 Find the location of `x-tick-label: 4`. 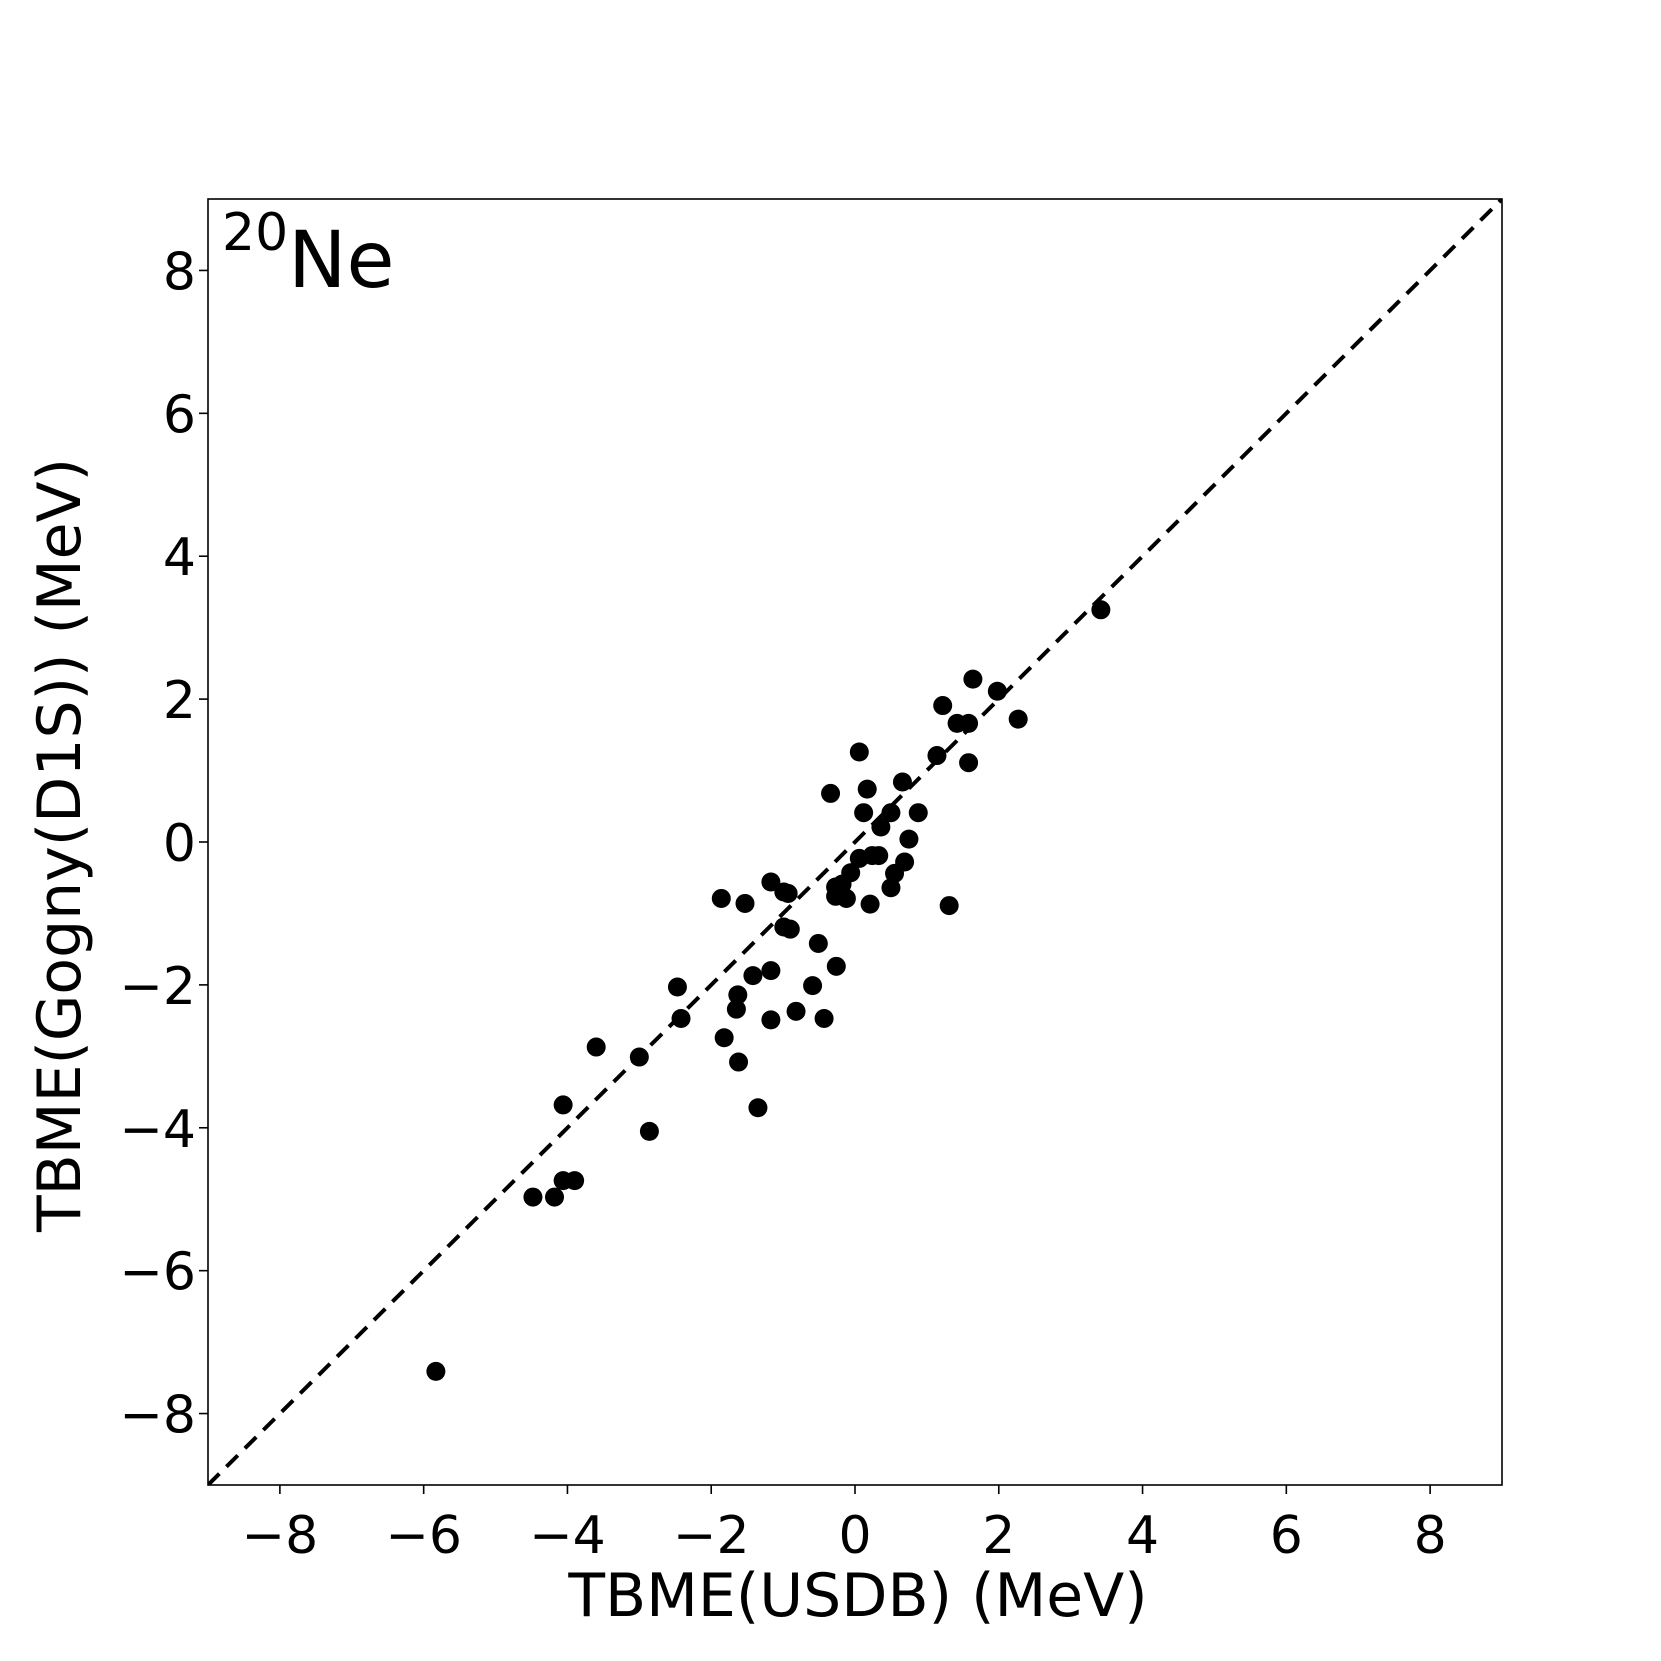

x-tick-label: 4 is located at coordinates (1142, 1536).